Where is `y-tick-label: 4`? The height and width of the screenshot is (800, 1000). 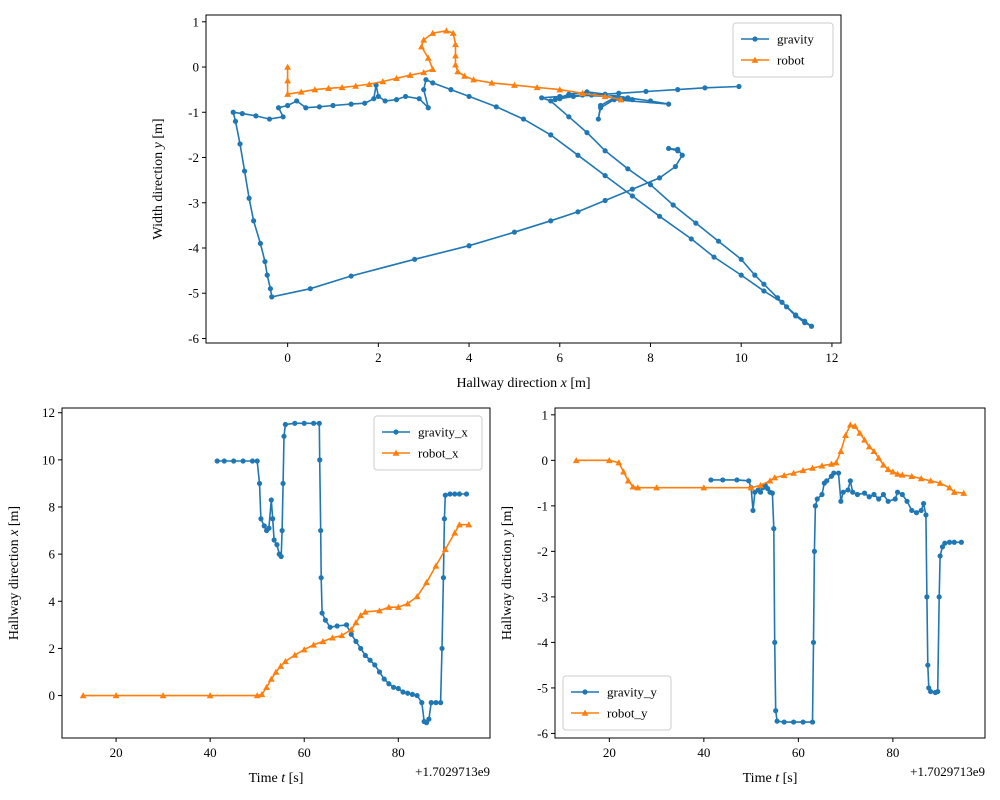
y-tick-label: 4 is located at coordinates (52, 601).